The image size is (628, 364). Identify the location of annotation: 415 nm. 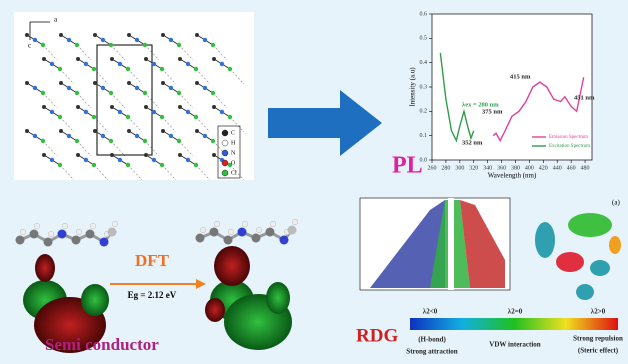
(520, 76).